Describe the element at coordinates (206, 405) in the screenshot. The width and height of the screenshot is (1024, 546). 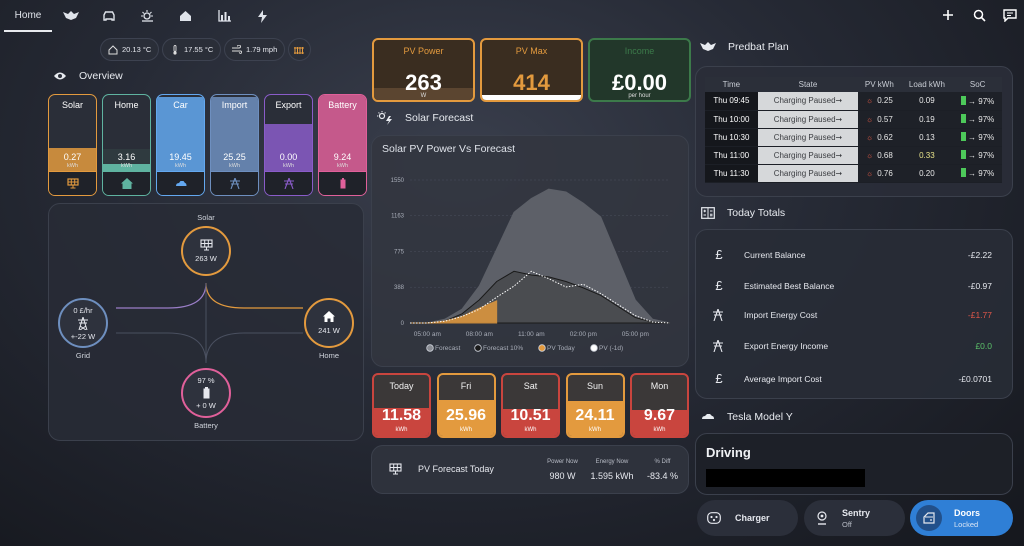
I see `battery-value: + 0 W` at that location.